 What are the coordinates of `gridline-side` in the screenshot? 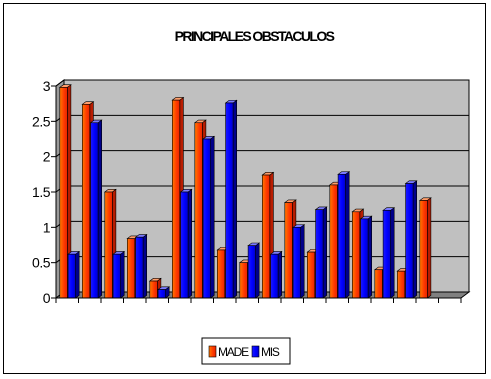 It's located at (60, 83).